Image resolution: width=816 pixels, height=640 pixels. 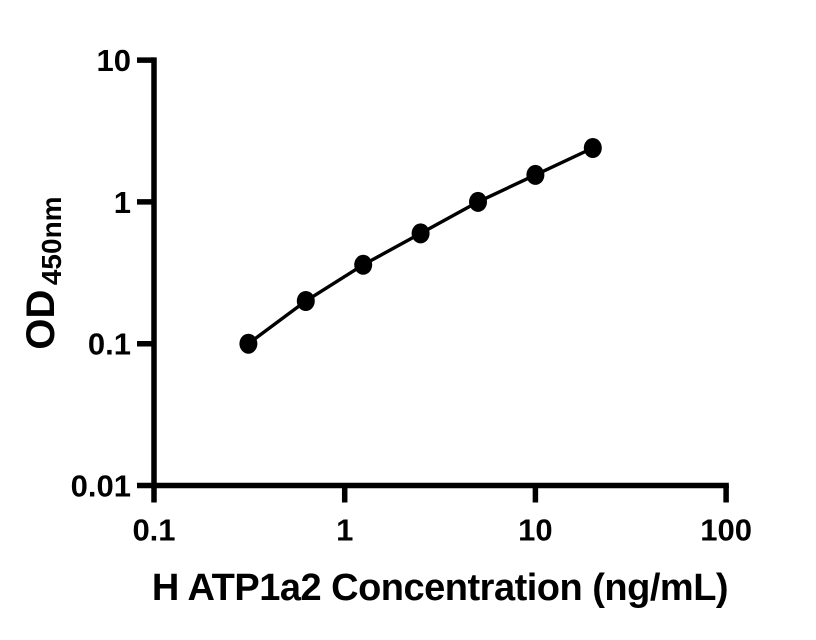 What do you see at coordinates (344, 530) in the screenshot?
I see `x-tick-label: 1` at bounding box center [344, 530].